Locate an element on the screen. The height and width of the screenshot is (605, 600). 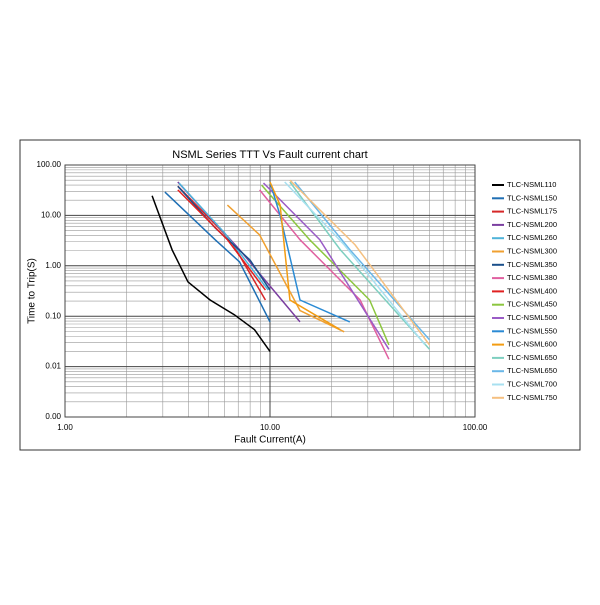
x-tick-label: 10.00 is located at coordinates (270, 427).